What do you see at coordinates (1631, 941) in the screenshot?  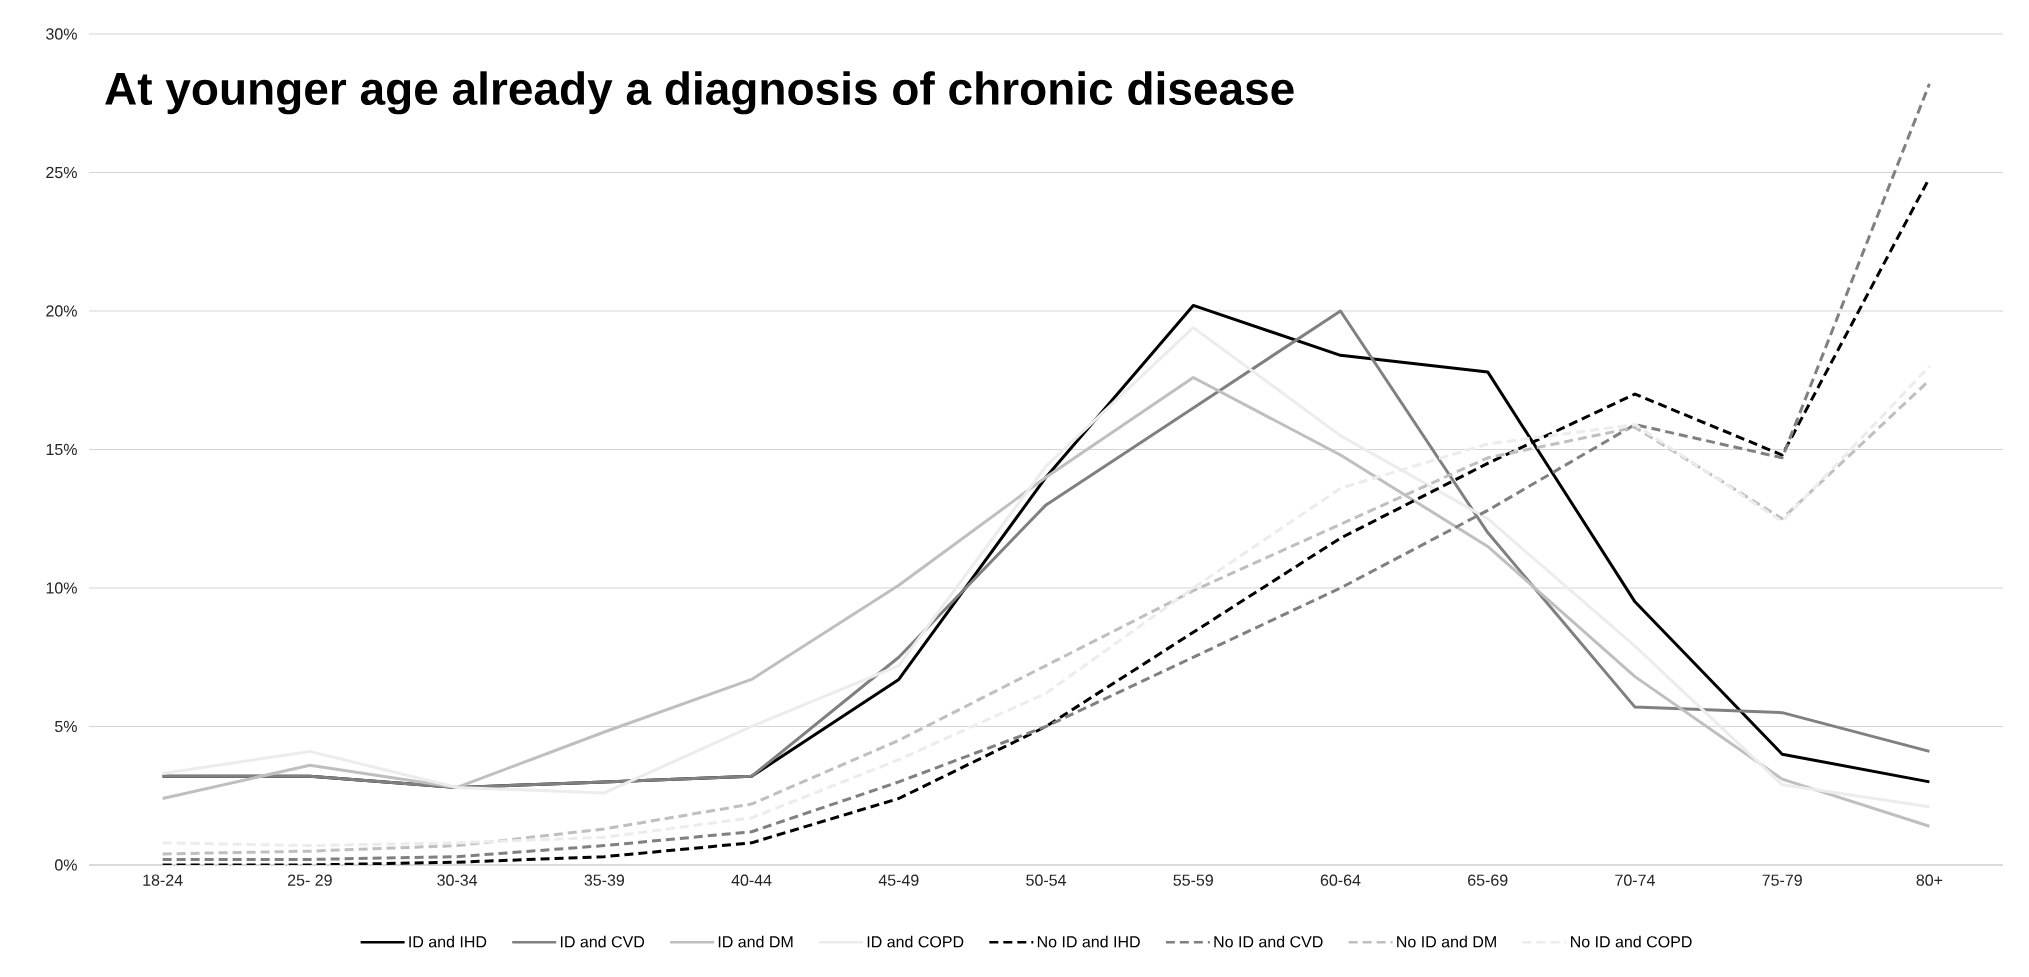 I see `legend-label: No ID and COPD` at bounding box center [1631, 941].